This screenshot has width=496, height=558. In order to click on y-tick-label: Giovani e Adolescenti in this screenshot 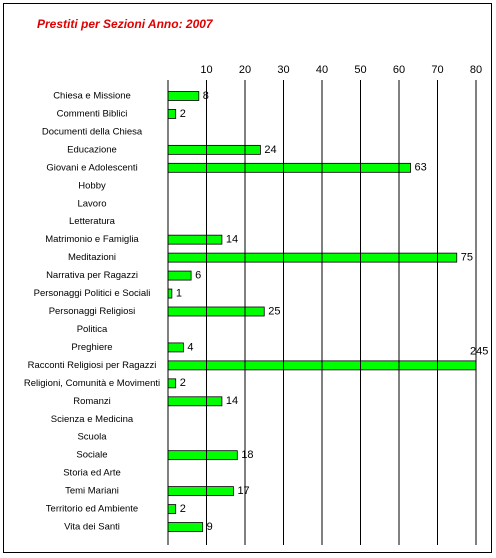, I will do `click(91, 167)`.